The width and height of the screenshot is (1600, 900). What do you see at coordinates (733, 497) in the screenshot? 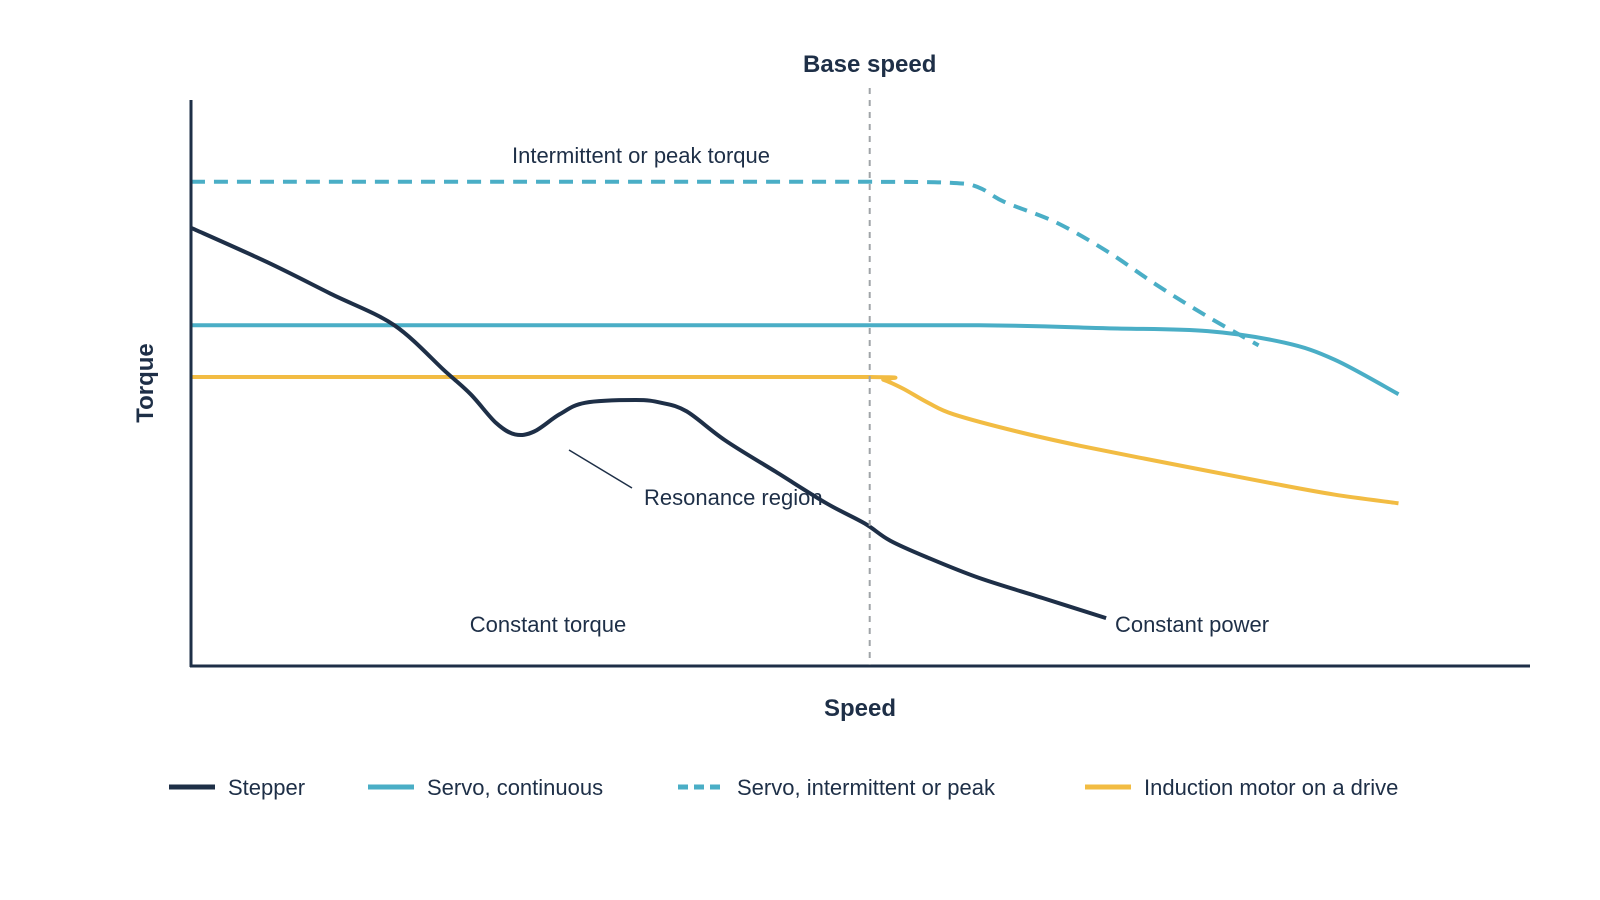
I see `annotation-resonance-region: Resonance region` at bounding box center [733, 497].